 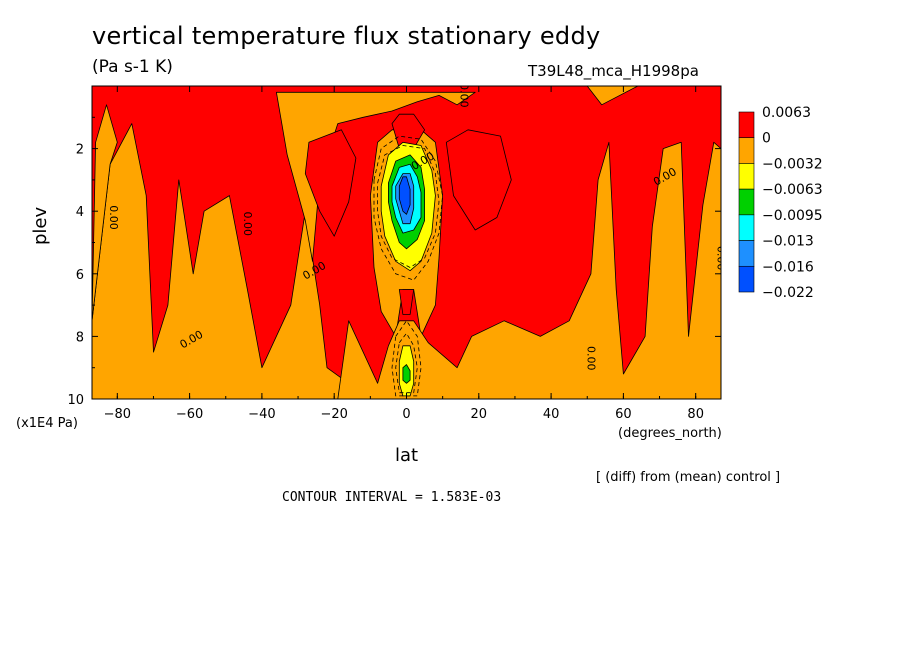 What do you see at coordinates (766, 139) in the screenshot?
I see `colorbar-label: 0` at bounding box center [766, 139].